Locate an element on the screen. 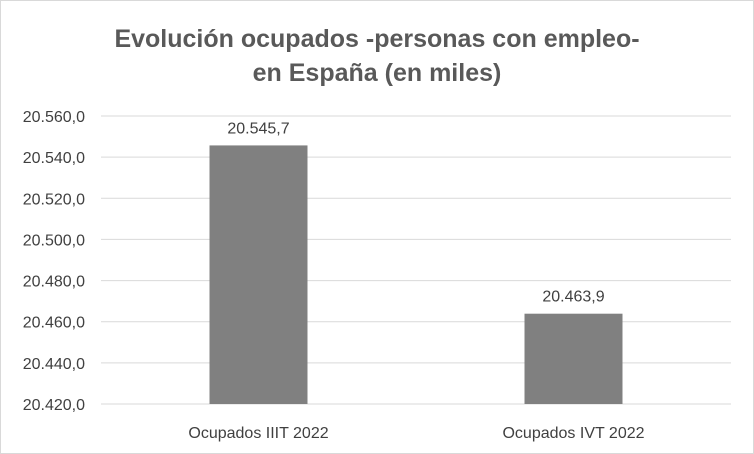  y-tick-label: 20.440,0 is located at coordinates (54, 364).